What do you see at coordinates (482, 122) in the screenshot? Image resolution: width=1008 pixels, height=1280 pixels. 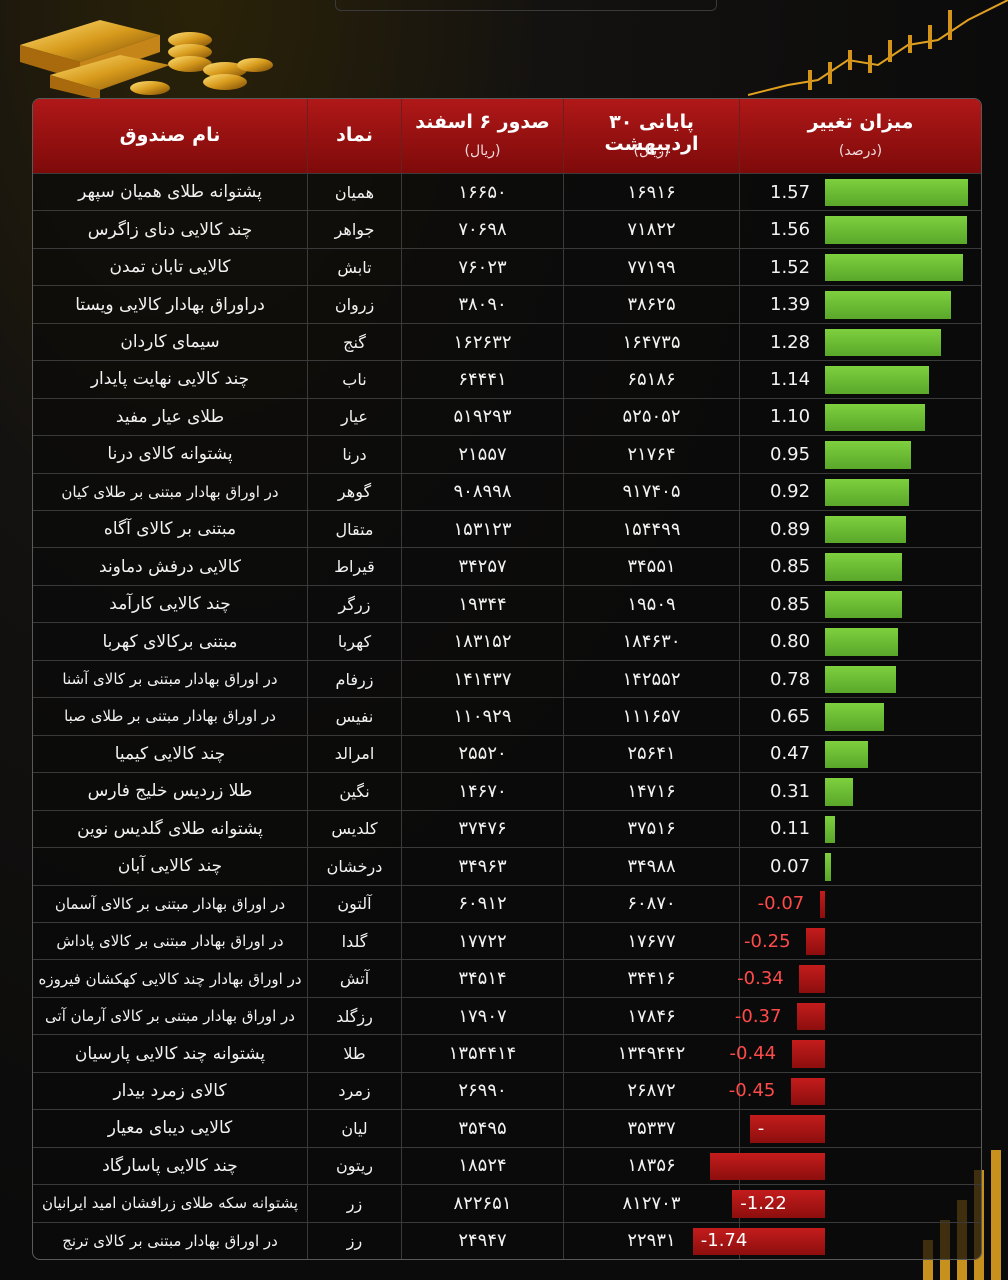 I see `header-issue-label: صدور ۶ اسفند` at bounding box center [482, 122].